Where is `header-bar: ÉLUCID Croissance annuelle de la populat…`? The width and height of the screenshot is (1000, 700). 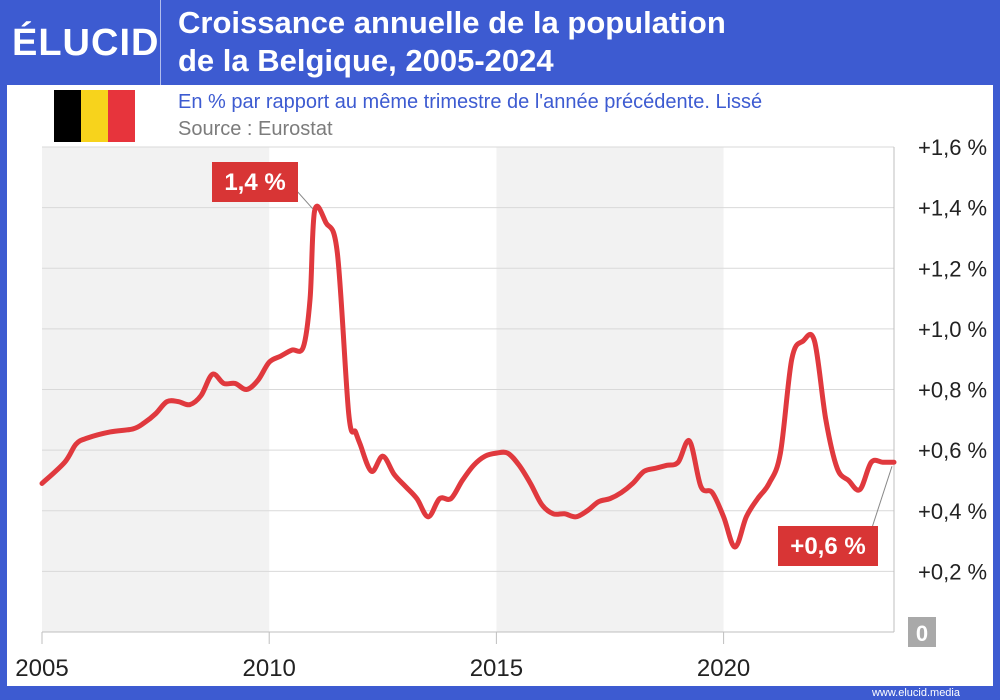 header-bar: ÉLUCID Croissance annuelle de la populat… is located at coordinates (500, 42).